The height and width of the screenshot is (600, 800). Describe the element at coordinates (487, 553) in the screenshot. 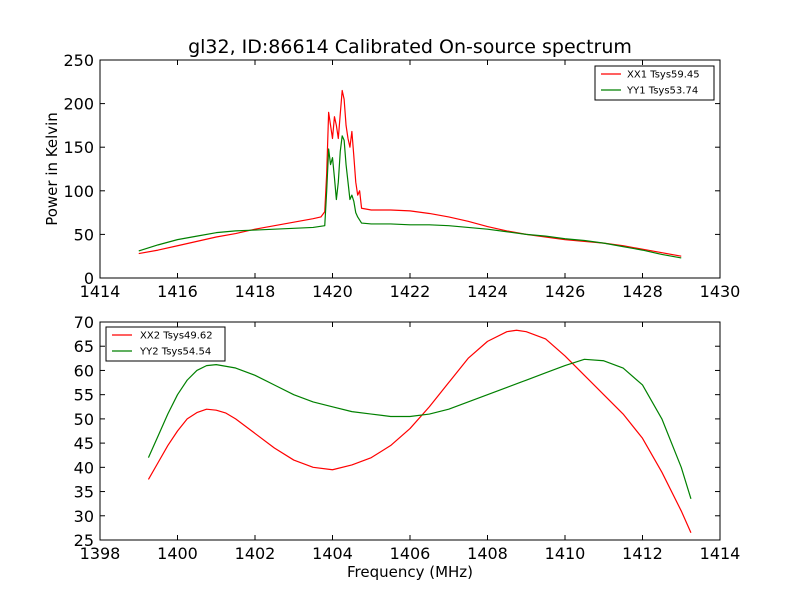

I see `x-tick-label: 1408` at that location.